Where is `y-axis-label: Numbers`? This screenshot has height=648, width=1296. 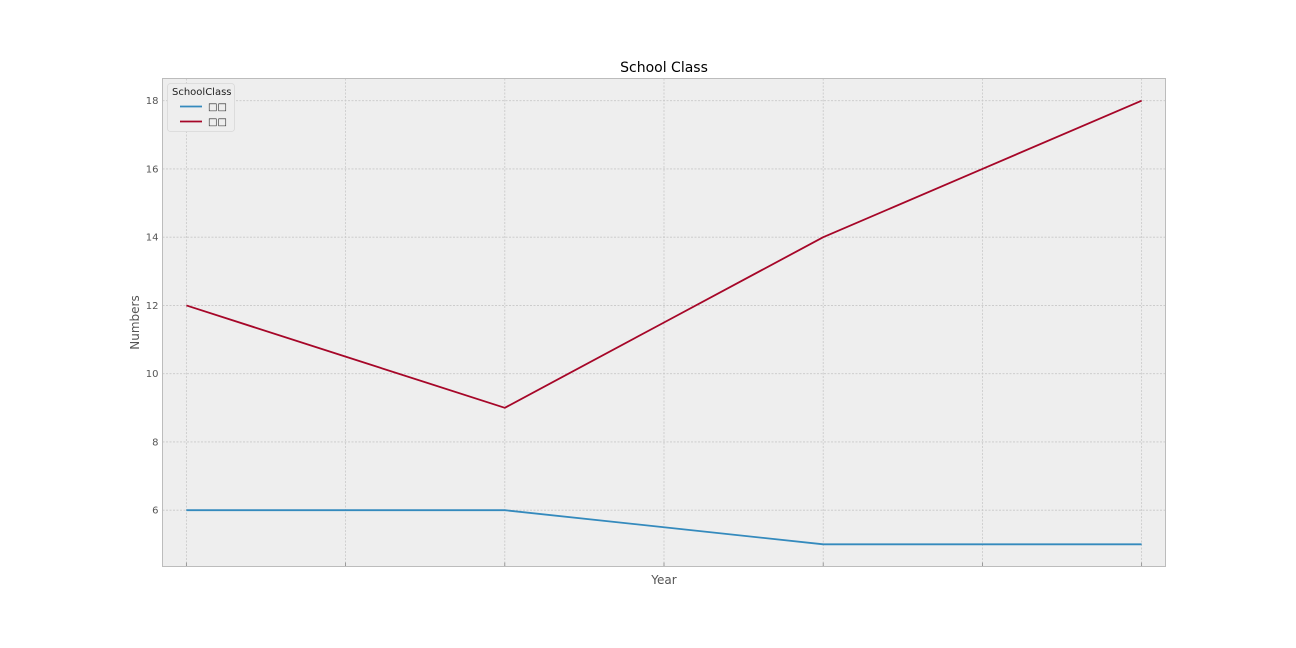
y-axis-label: Numbers is located at coordinates (135, 322).